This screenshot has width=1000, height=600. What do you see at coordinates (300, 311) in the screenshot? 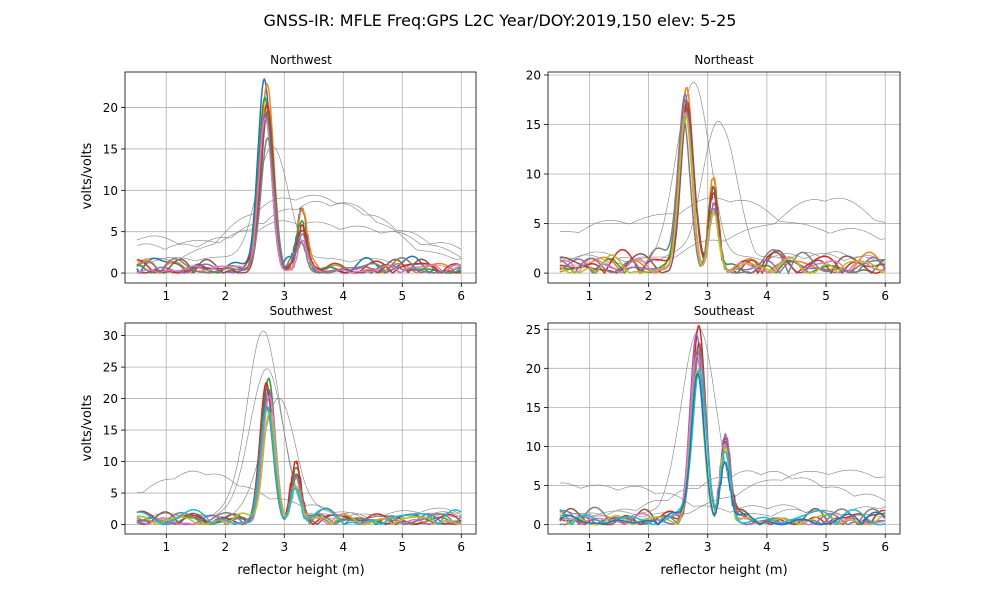
I see `subplot-title-southwest: Southwest` at bounding box center [300, 311].